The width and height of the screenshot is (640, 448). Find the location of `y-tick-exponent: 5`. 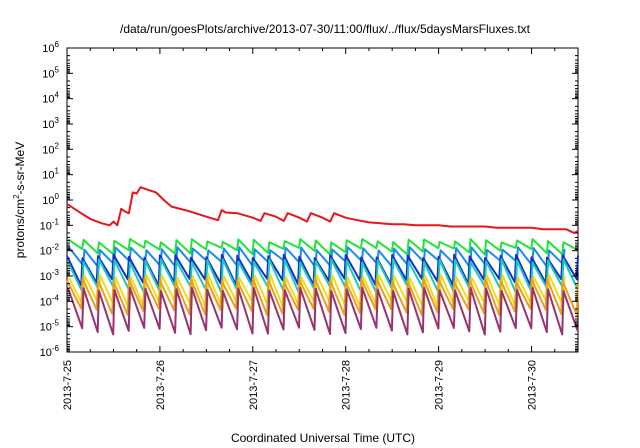

y-tick-exponent: 5 is located at coordinates (57, 69).